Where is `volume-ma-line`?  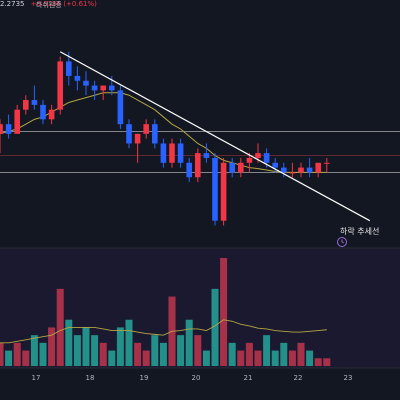 volume-ma-line is located at coordinates (163, 331).